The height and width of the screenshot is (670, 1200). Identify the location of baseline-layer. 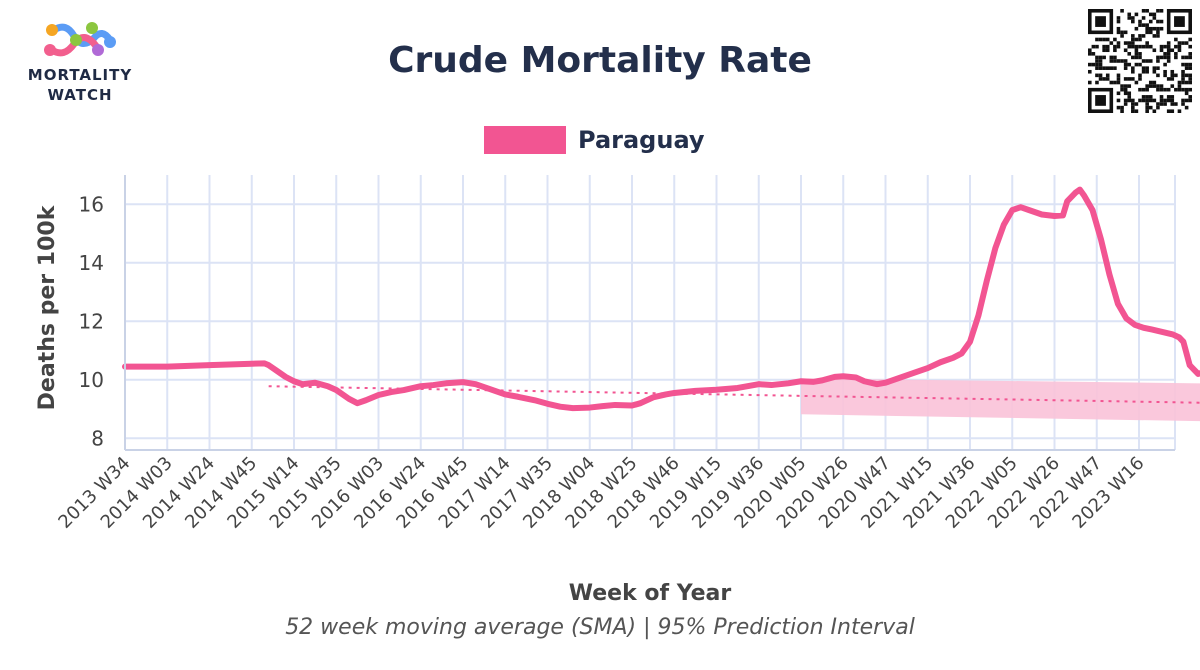
(734, 394).